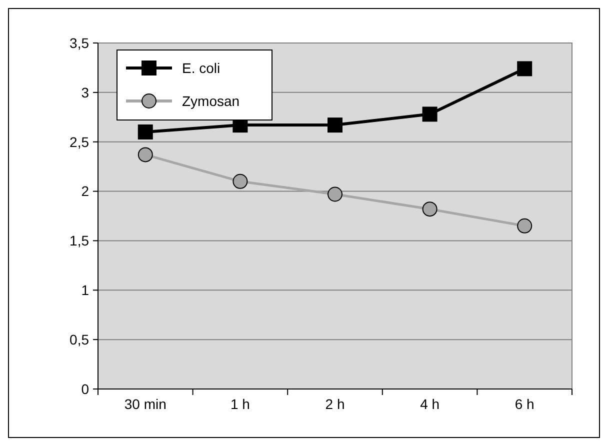  I want to click on legend-label: Zymosan, so click(211, 100).